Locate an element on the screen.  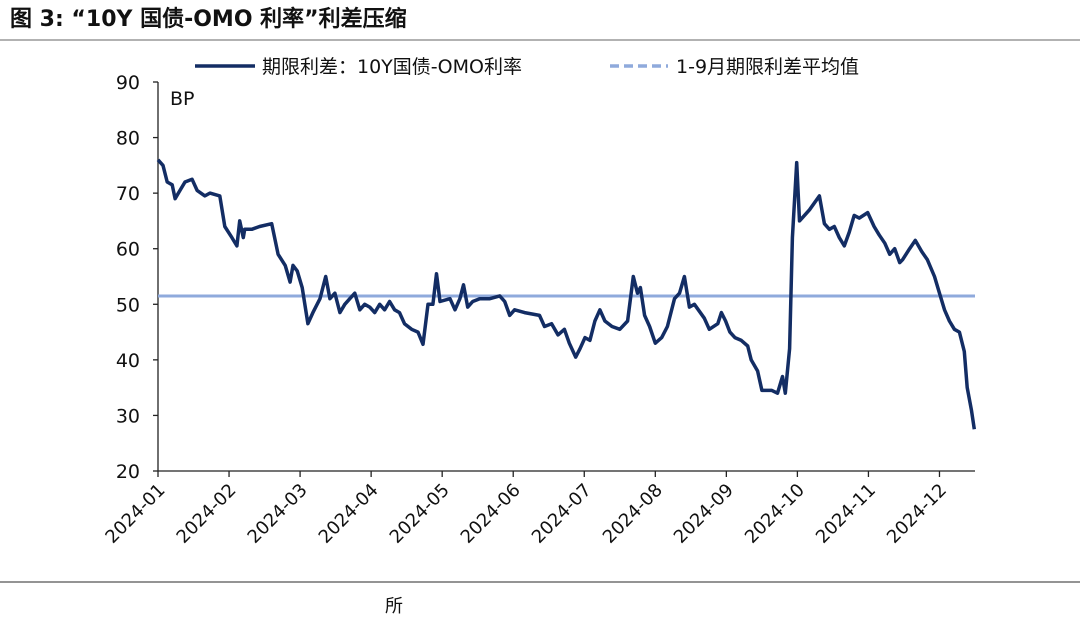
x-tick-label: 2024-05 is located at coordinates (420, 514).